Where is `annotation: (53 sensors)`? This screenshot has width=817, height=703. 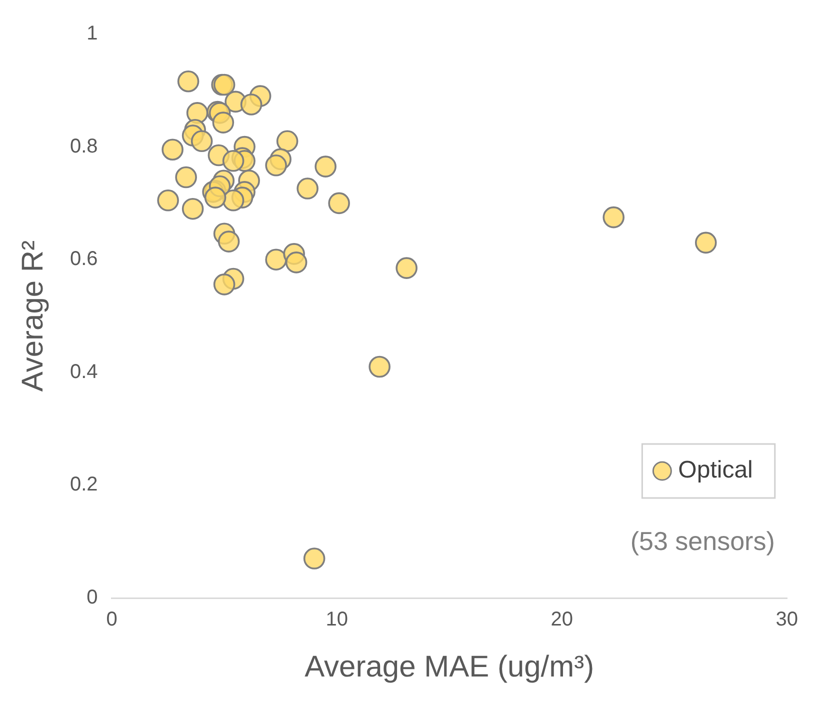 annotation: (53 sensors) is located at coordinates (702, 541).